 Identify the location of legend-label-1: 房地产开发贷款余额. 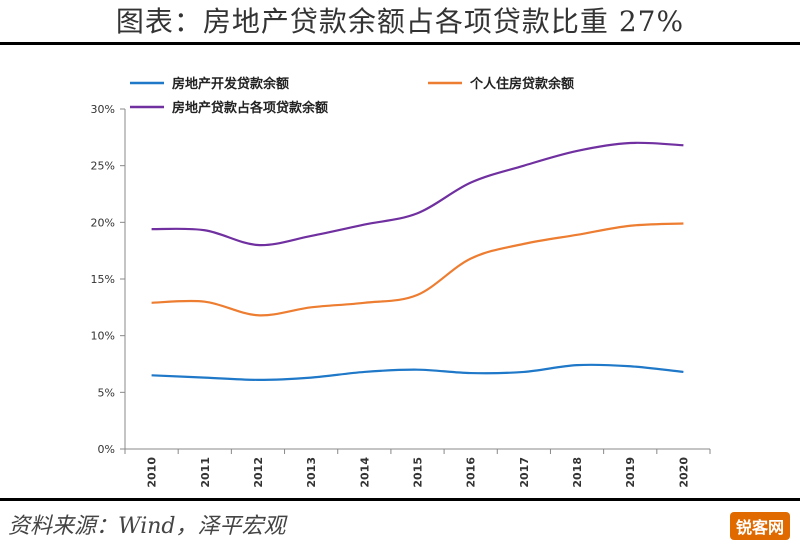
(230, 84).